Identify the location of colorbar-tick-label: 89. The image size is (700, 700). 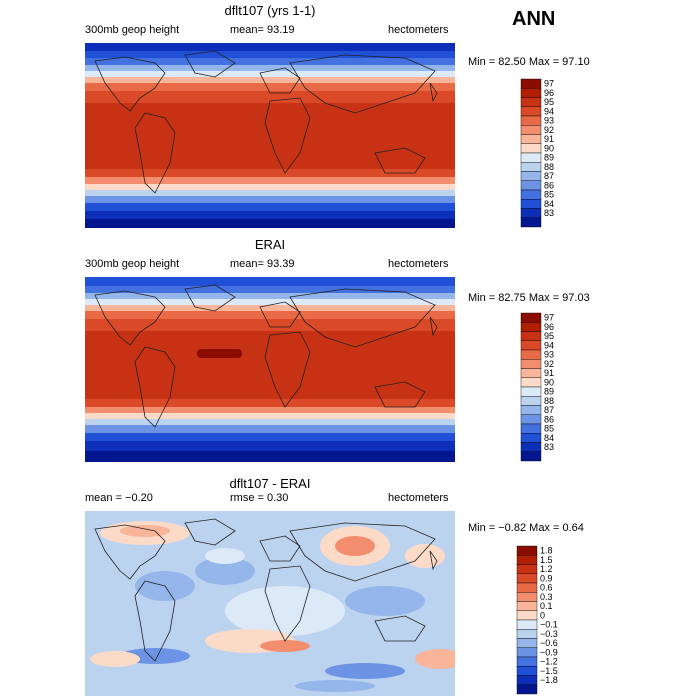
(549, 158).